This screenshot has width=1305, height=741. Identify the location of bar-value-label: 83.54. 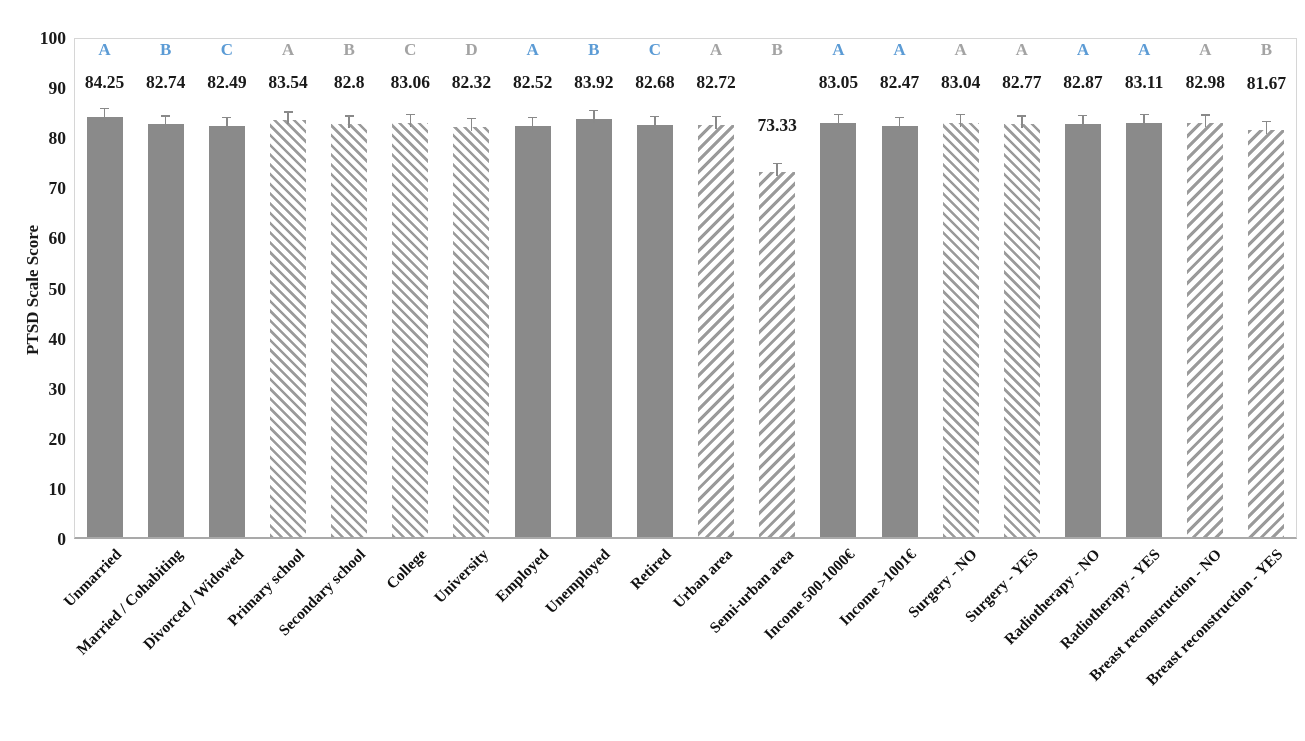
(288, 82).